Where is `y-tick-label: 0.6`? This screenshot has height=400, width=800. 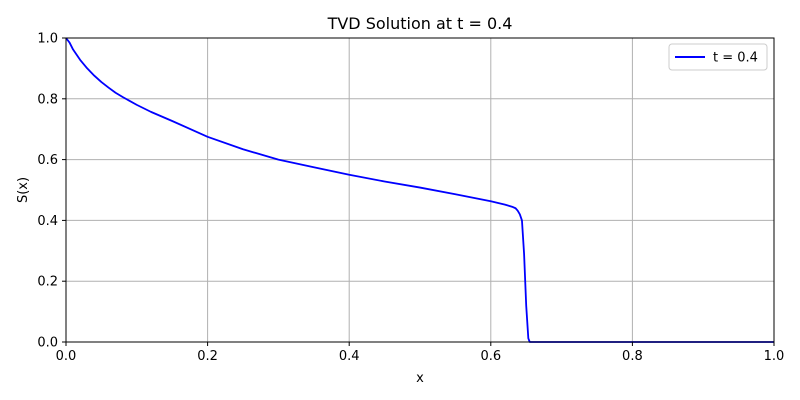 y-tick-label: 0.6 is located at coordinates (47, 160).